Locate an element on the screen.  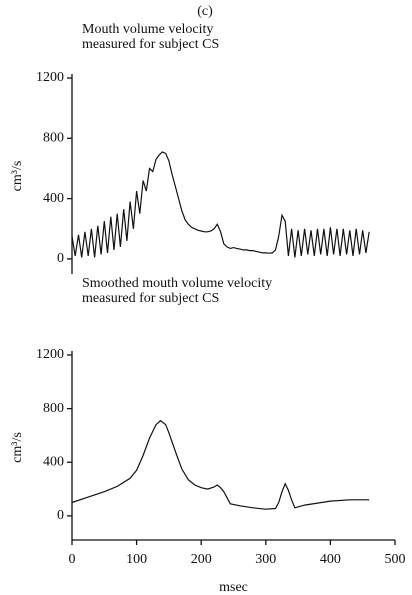
x-tick-label: 500 is located at coordinates (395, 559).